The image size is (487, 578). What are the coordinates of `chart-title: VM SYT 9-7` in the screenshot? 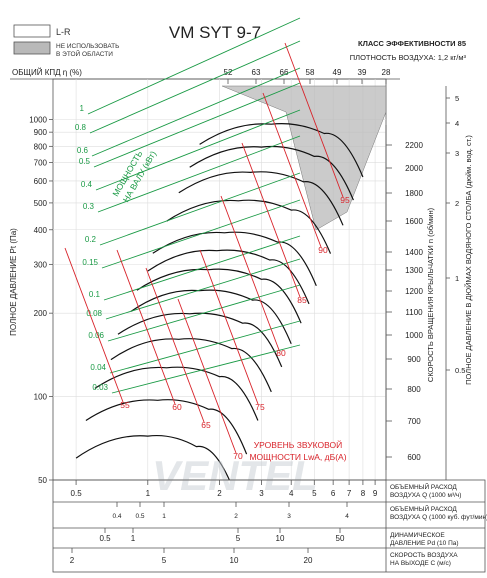 It's located at (215, 32).